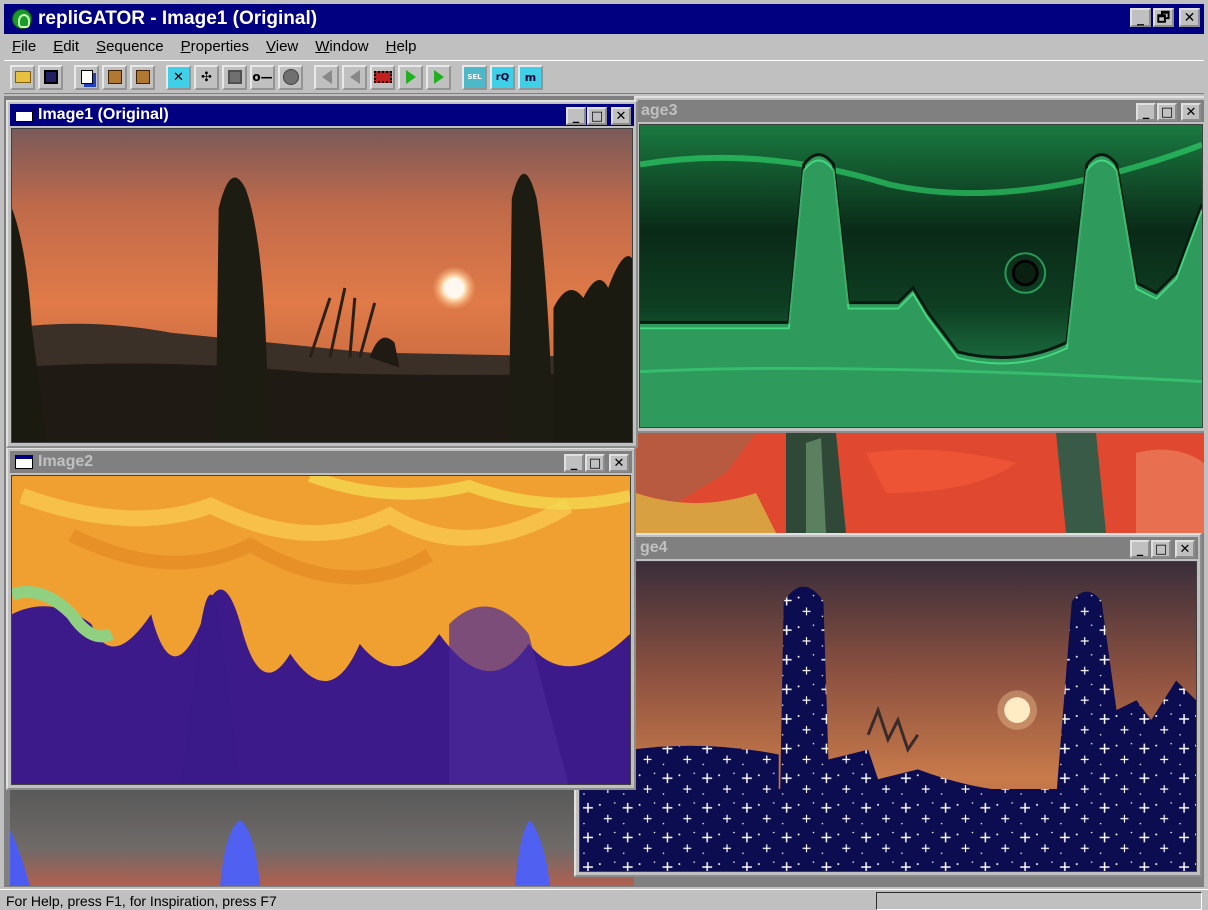  What do you see at coordinates (621, 116) in the screenshot?
I see `image1-close-button: ✕` at bounding box center [621, 116].